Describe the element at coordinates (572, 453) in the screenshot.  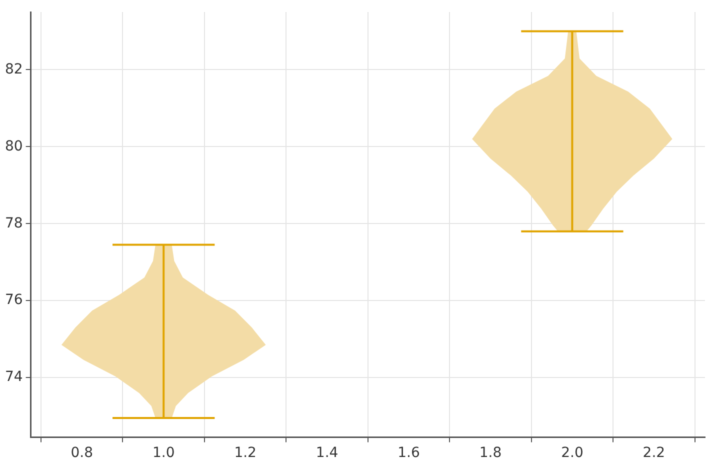
I see `x-tick-label: 2.0` at that location.